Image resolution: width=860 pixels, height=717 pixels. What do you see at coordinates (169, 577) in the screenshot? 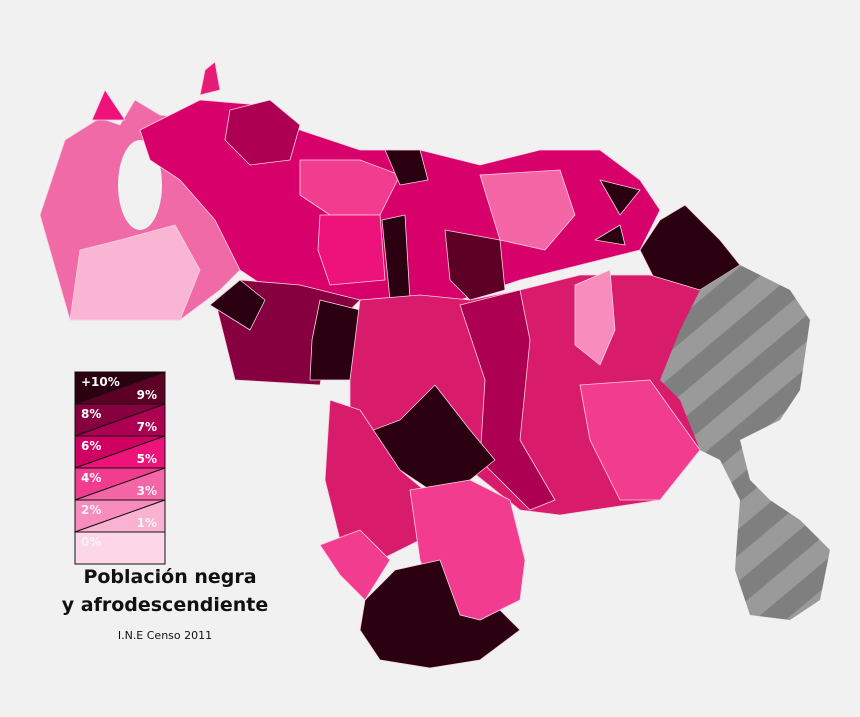
I see `title-line: Población negra` at bounding box center [169, 577].